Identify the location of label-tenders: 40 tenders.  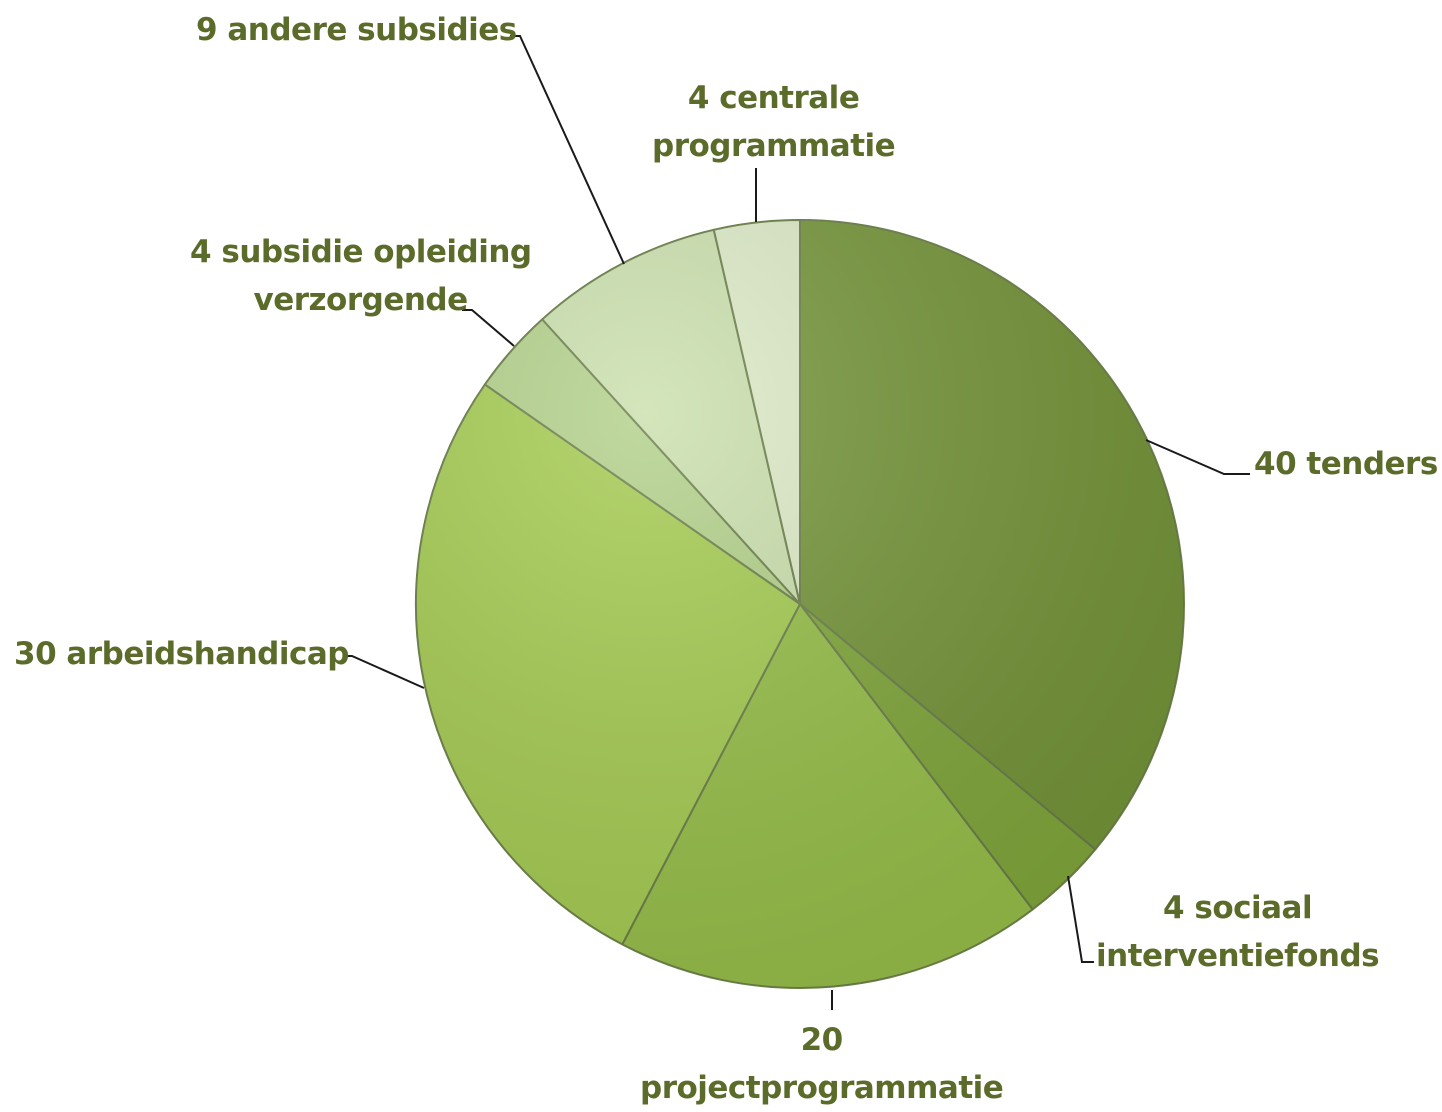
(1346, 464).